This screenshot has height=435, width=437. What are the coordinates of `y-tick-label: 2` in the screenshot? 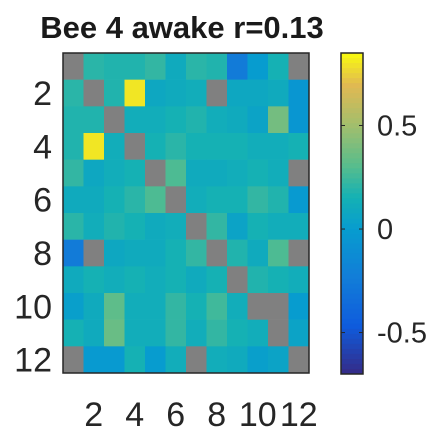 It's located at (42, 94).